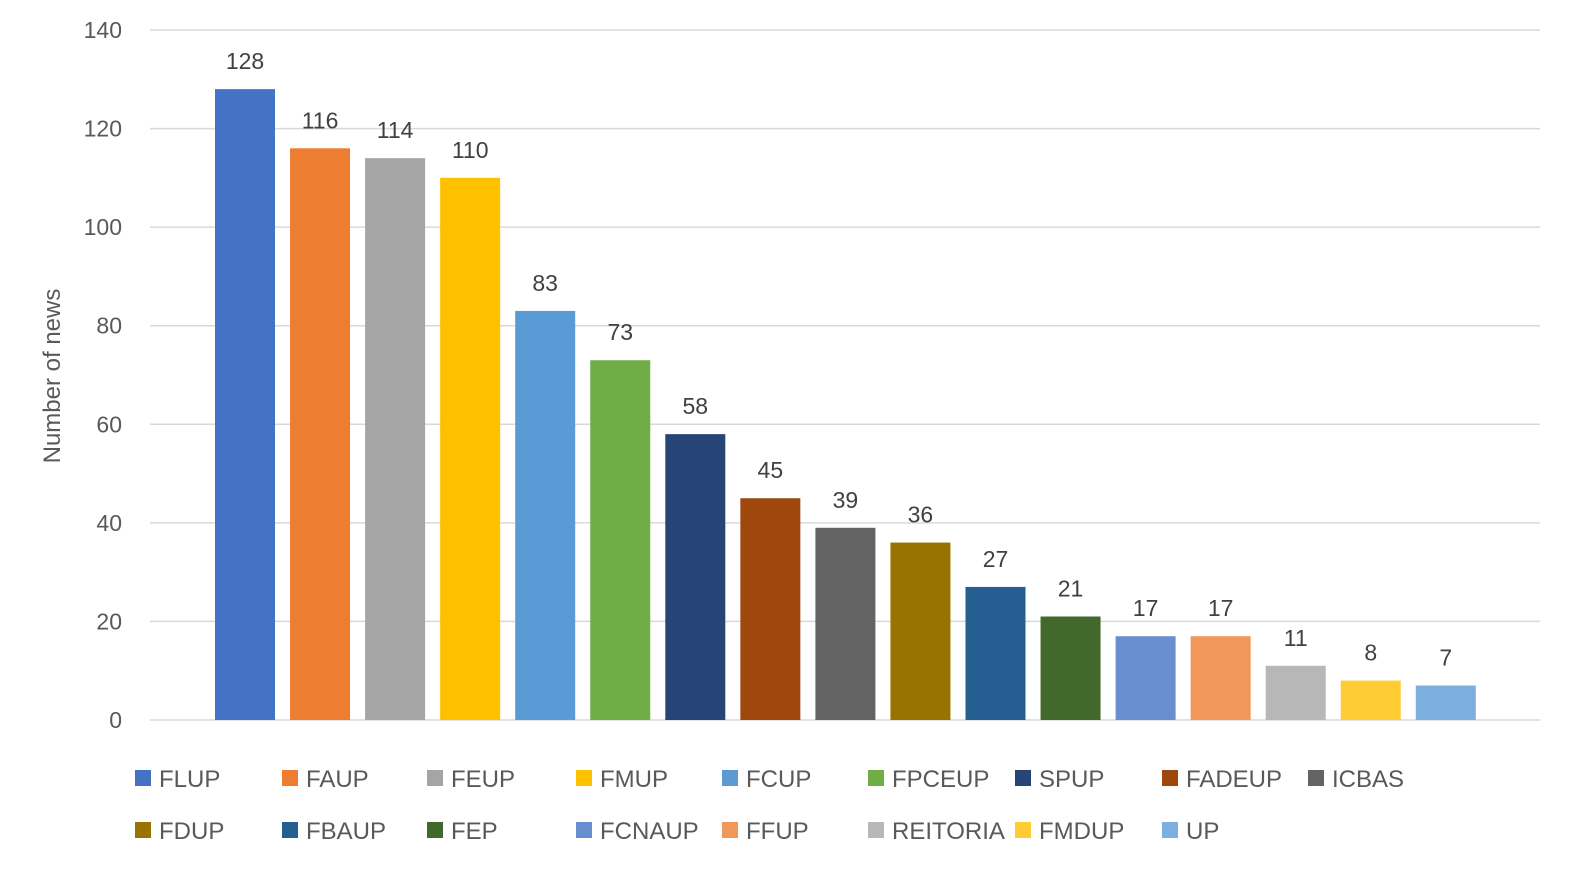 This screenshot has width=1582, height=877. Describe the element at coordinates (109, 523) in the screenshot. I see `y-tick-label: 40` at that location.